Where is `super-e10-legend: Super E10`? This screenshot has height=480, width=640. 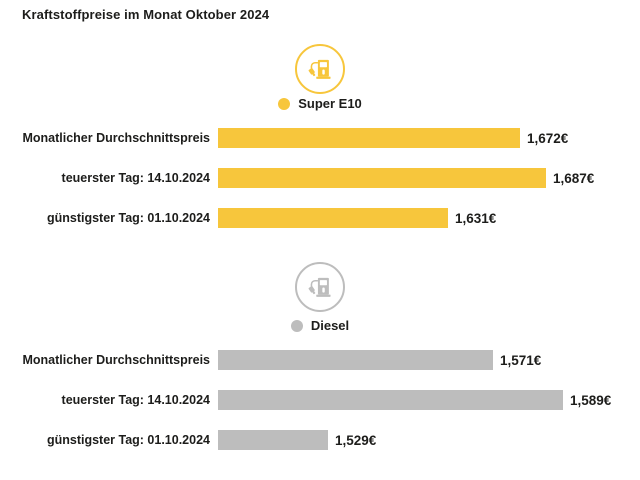
super-e10-legend: Super E10 is located at coordinates (320, 103).